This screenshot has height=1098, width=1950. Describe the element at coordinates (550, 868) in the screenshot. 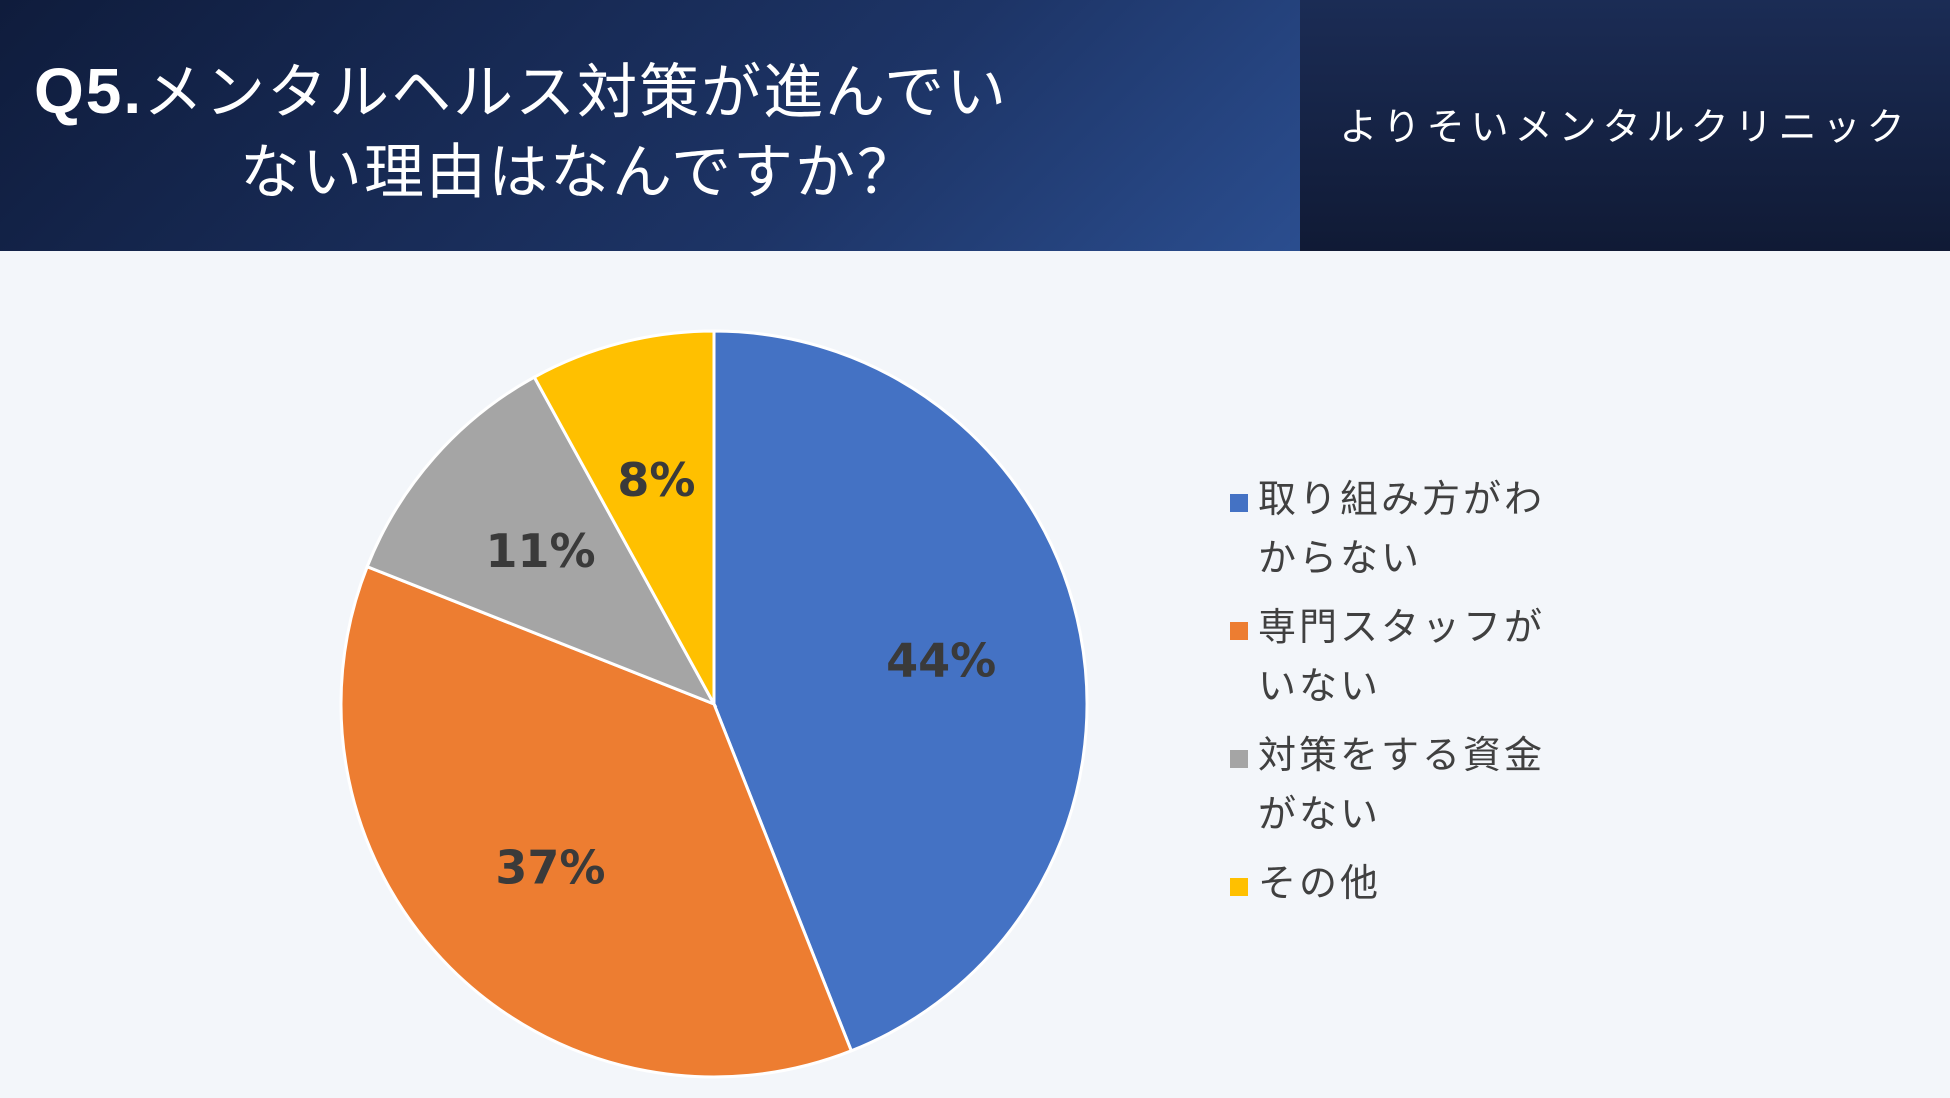

I see `data-label-2: 37%` at that location.